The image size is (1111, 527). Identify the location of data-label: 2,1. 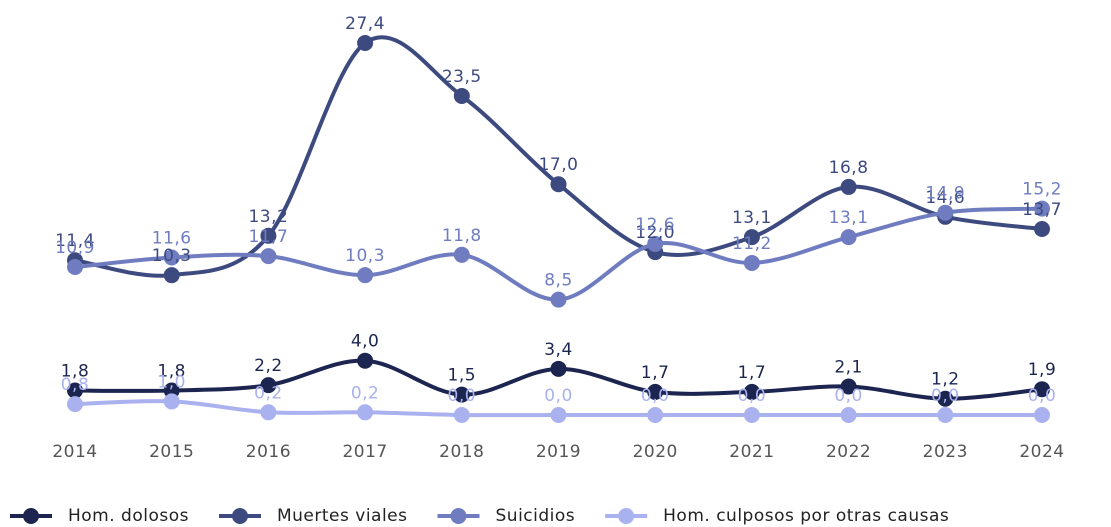
(848, 367).